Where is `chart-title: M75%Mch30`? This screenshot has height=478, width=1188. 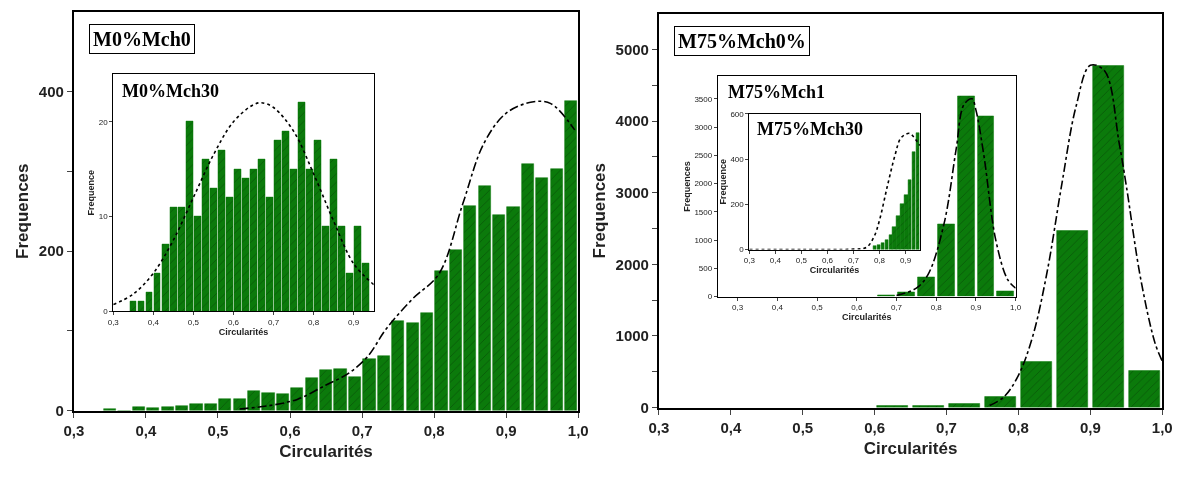
chart-title: M75%Mch30 is located at coordinates (810, 129).